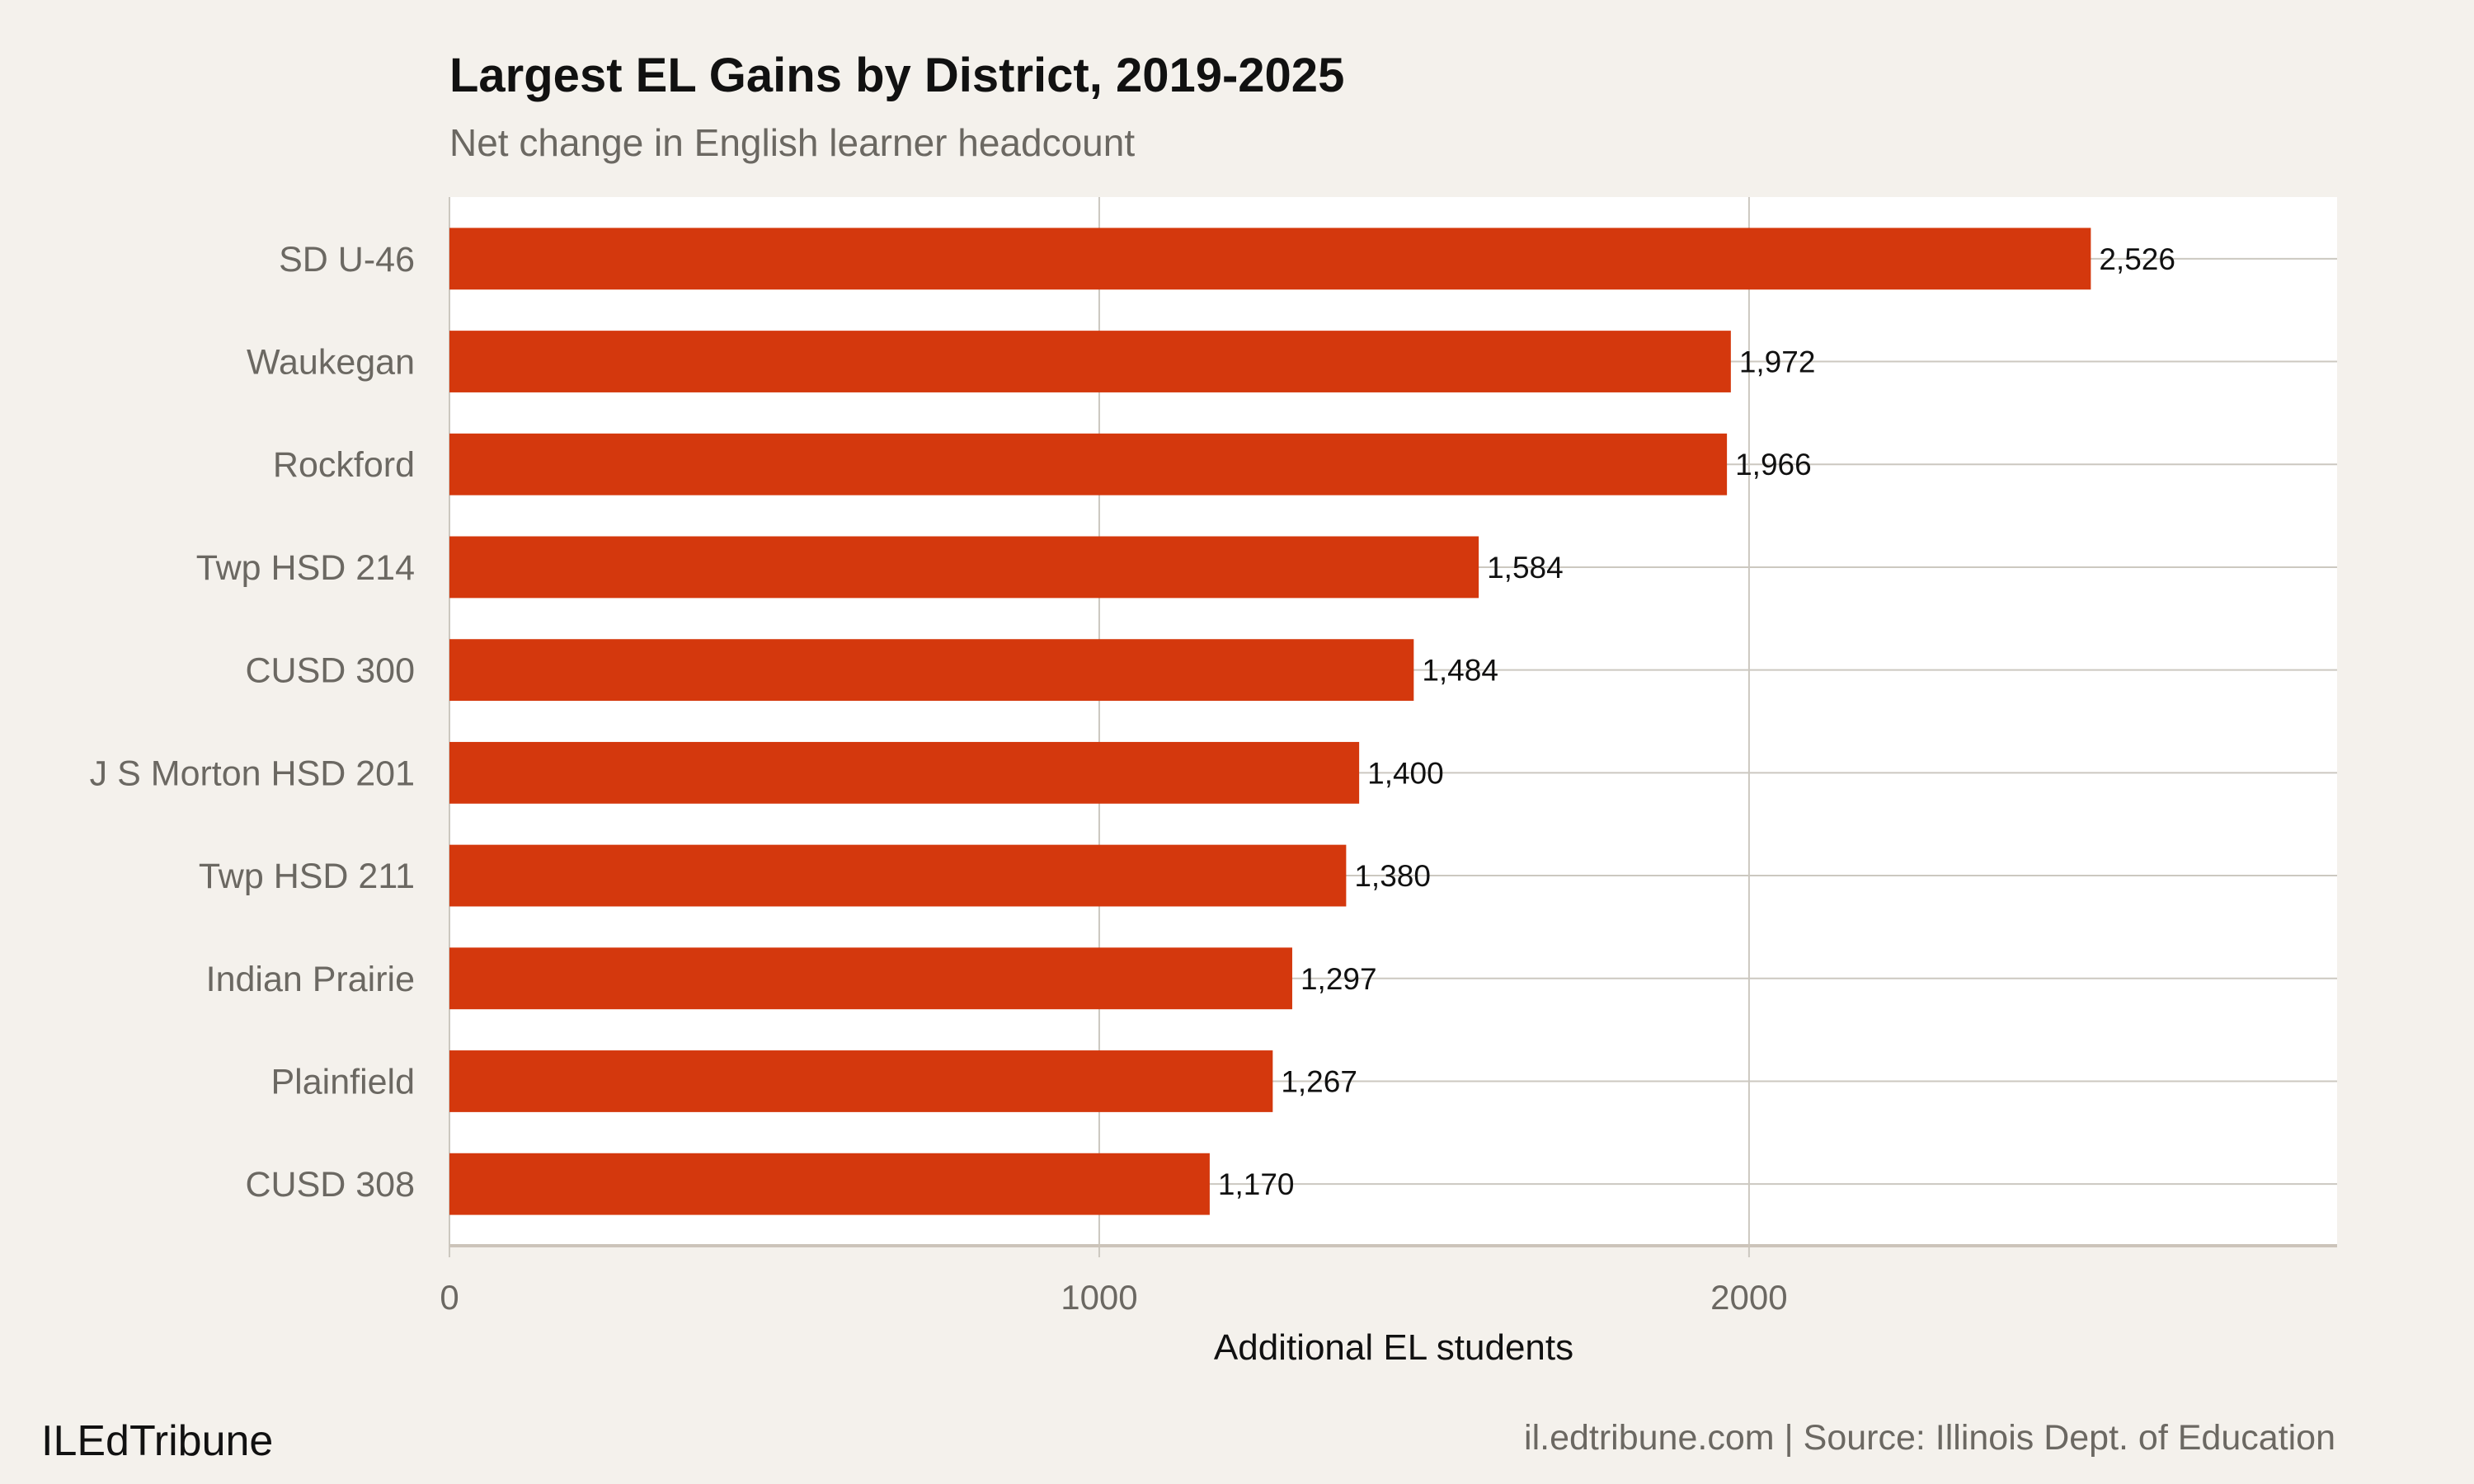  Describe the element at coordinates (305, 568) in the screenshot. I see `y-tick-label: Twp HSD 214` at that location.